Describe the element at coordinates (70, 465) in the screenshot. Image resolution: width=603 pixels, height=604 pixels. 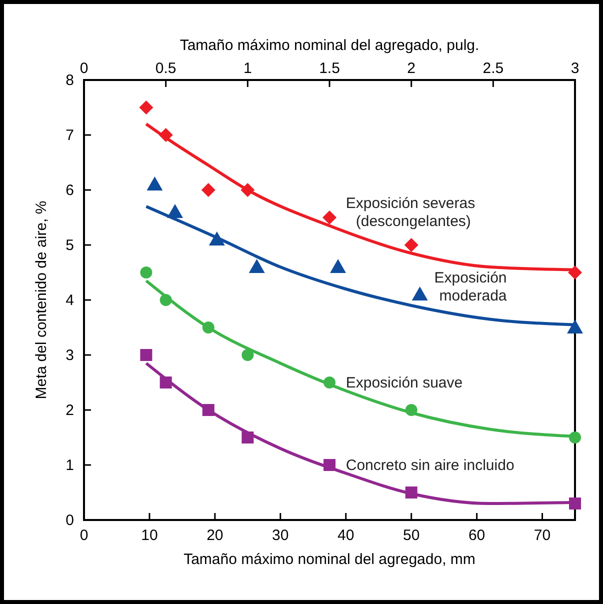
I see `y-tick-label: 1` at that location.